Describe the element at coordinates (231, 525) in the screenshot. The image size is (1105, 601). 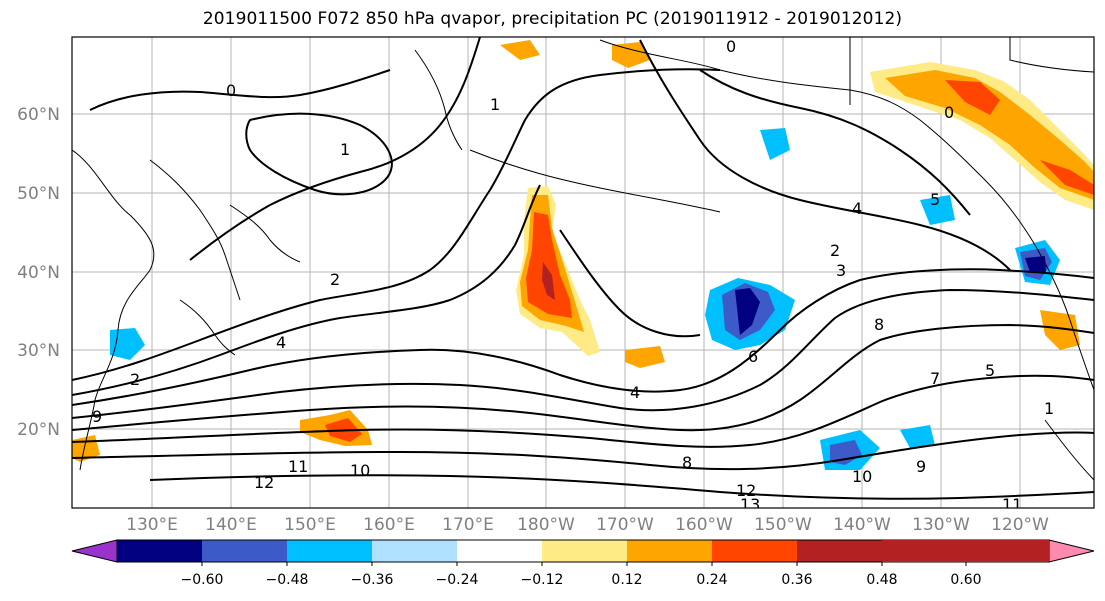
I see `lon-label: 140°E` at that location.